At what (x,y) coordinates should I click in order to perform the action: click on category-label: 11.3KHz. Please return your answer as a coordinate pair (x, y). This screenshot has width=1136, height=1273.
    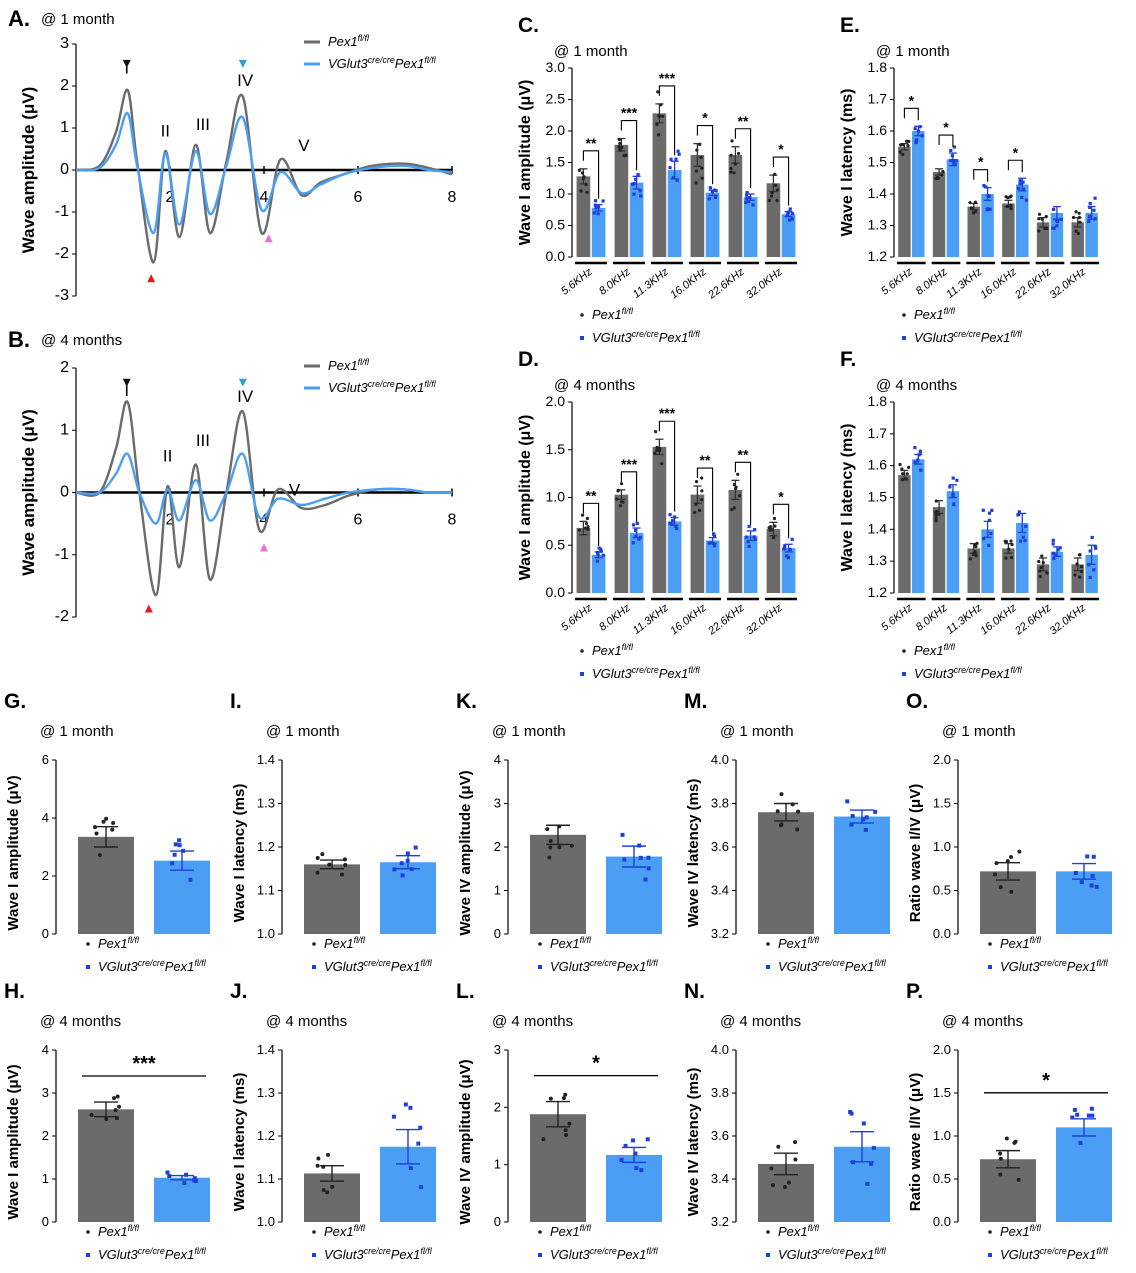
    Looking at the image, I should click on (964, 619).